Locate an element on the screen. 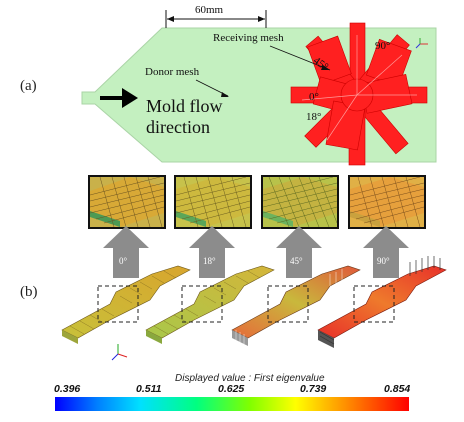  angle-label-0: 0° is located at coordinates (314, 97).